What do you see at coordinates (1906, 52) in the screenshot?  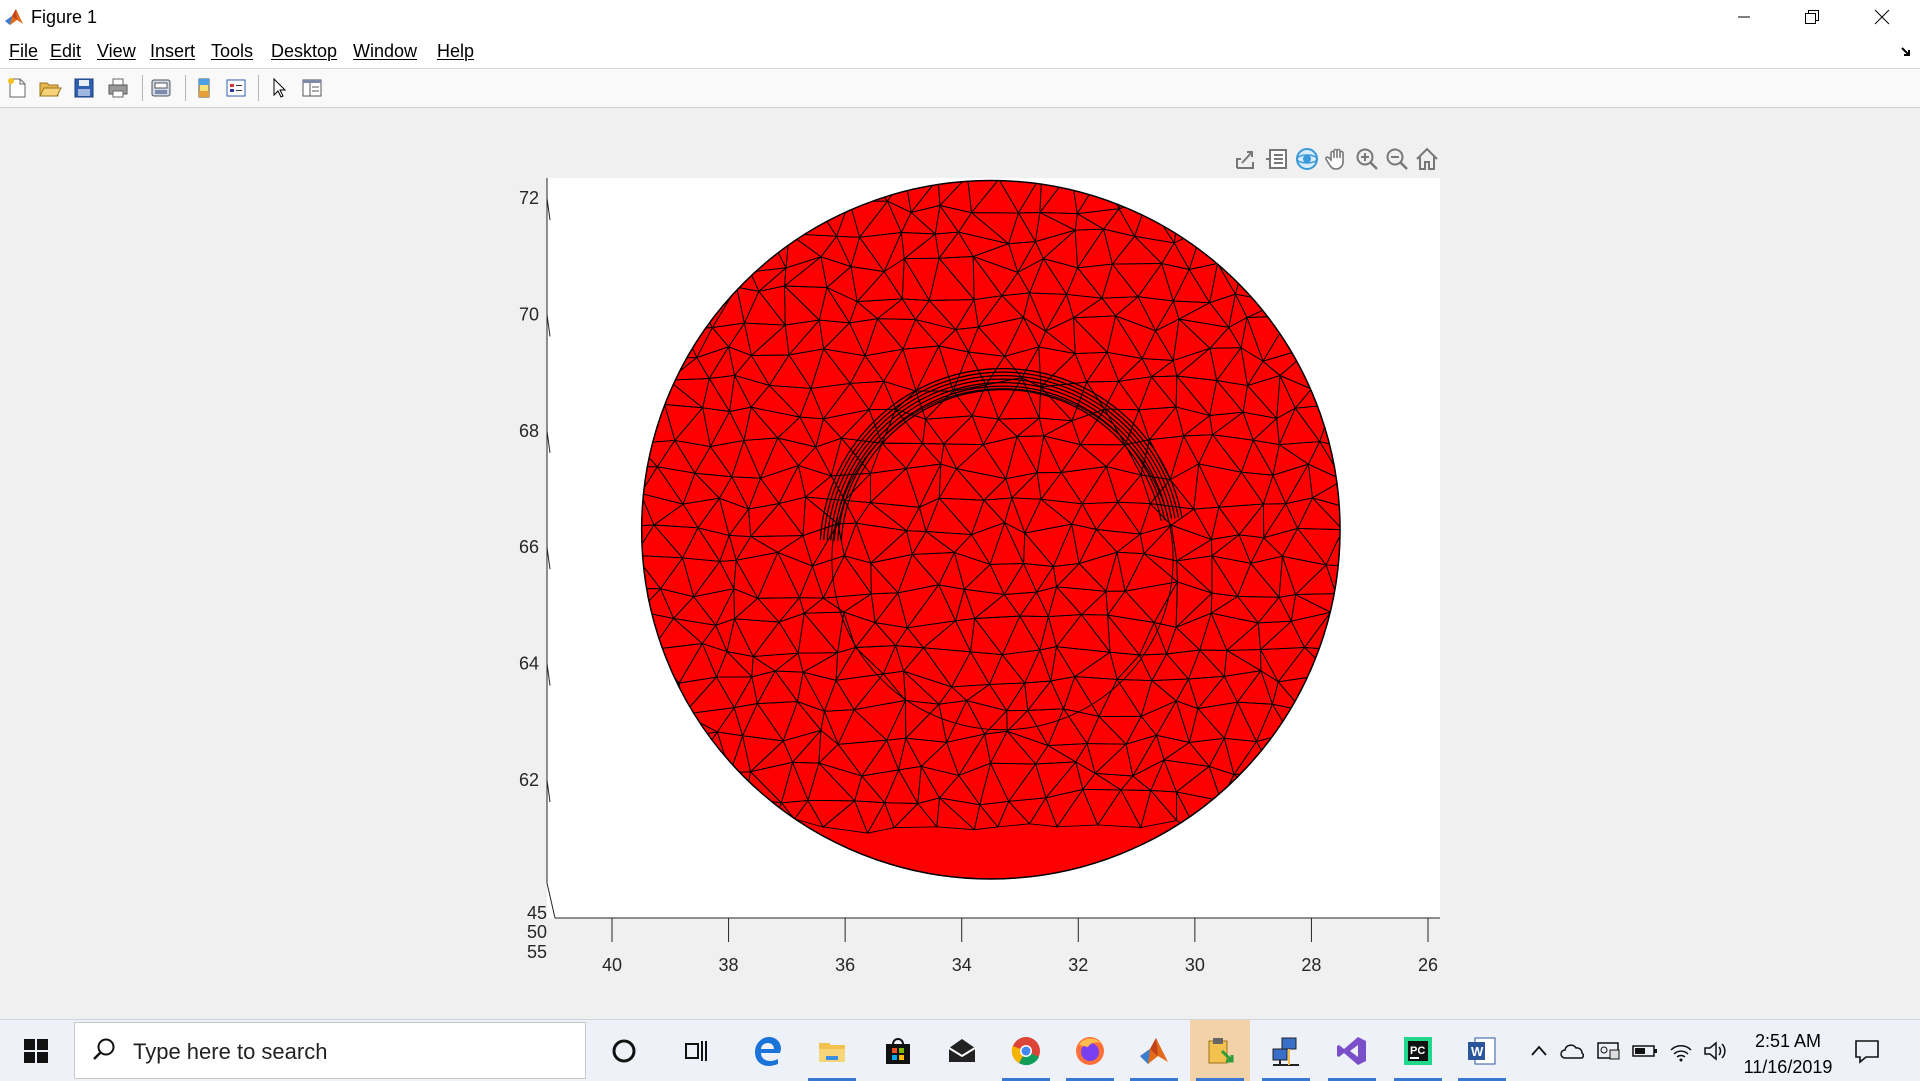 I see `dock-figure-icon` at bounding box center [1906, 52].